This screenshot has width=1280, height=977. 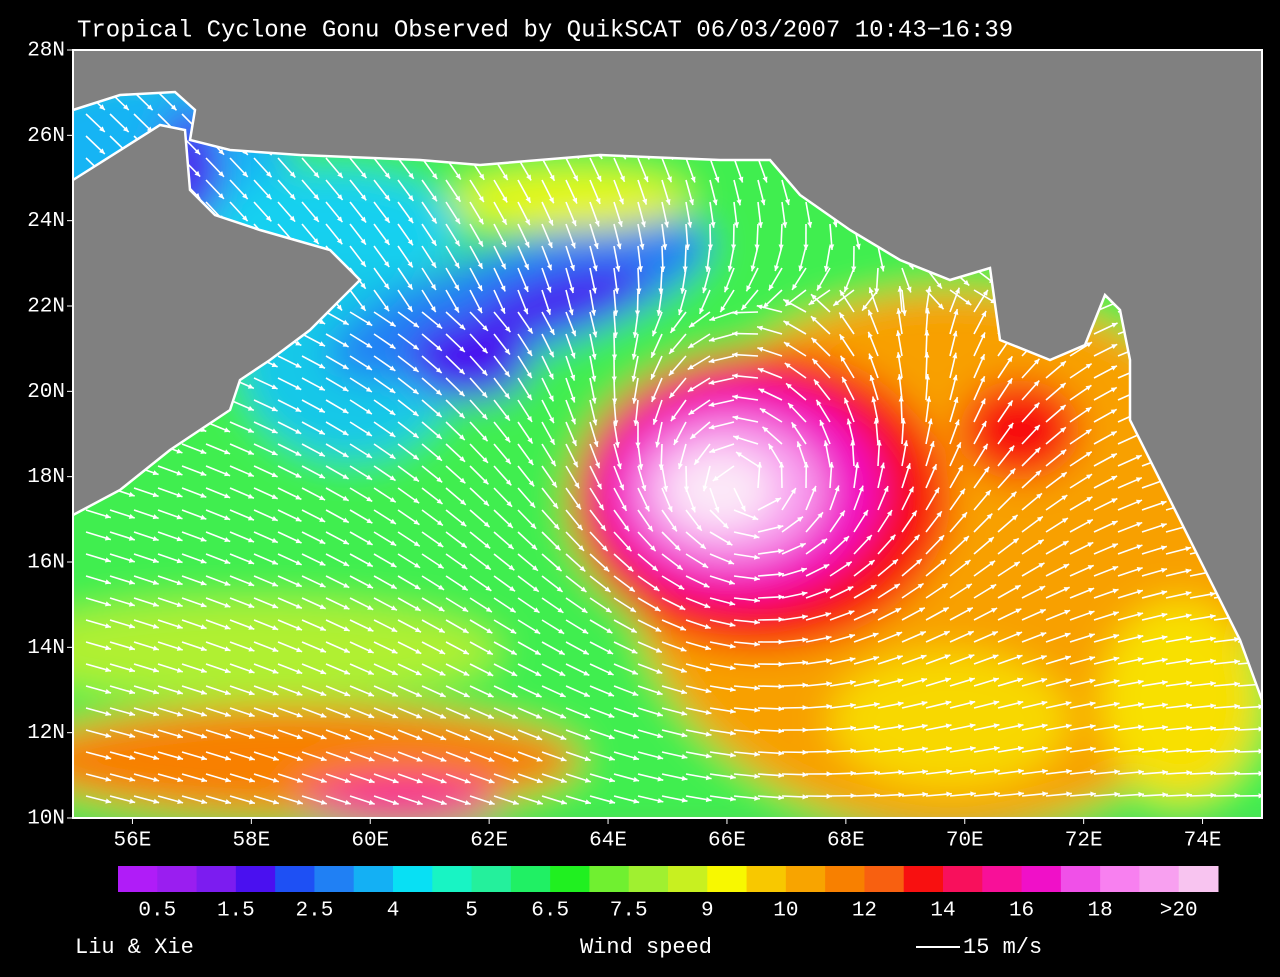 I want to click on credit: Liu & Xie, so click(x=134, y=947).